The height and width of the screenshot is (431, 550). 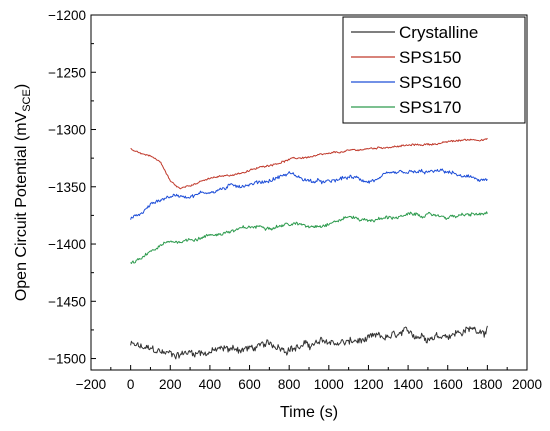 I want to click on series-line-sps150, so click(x=309, y=163).